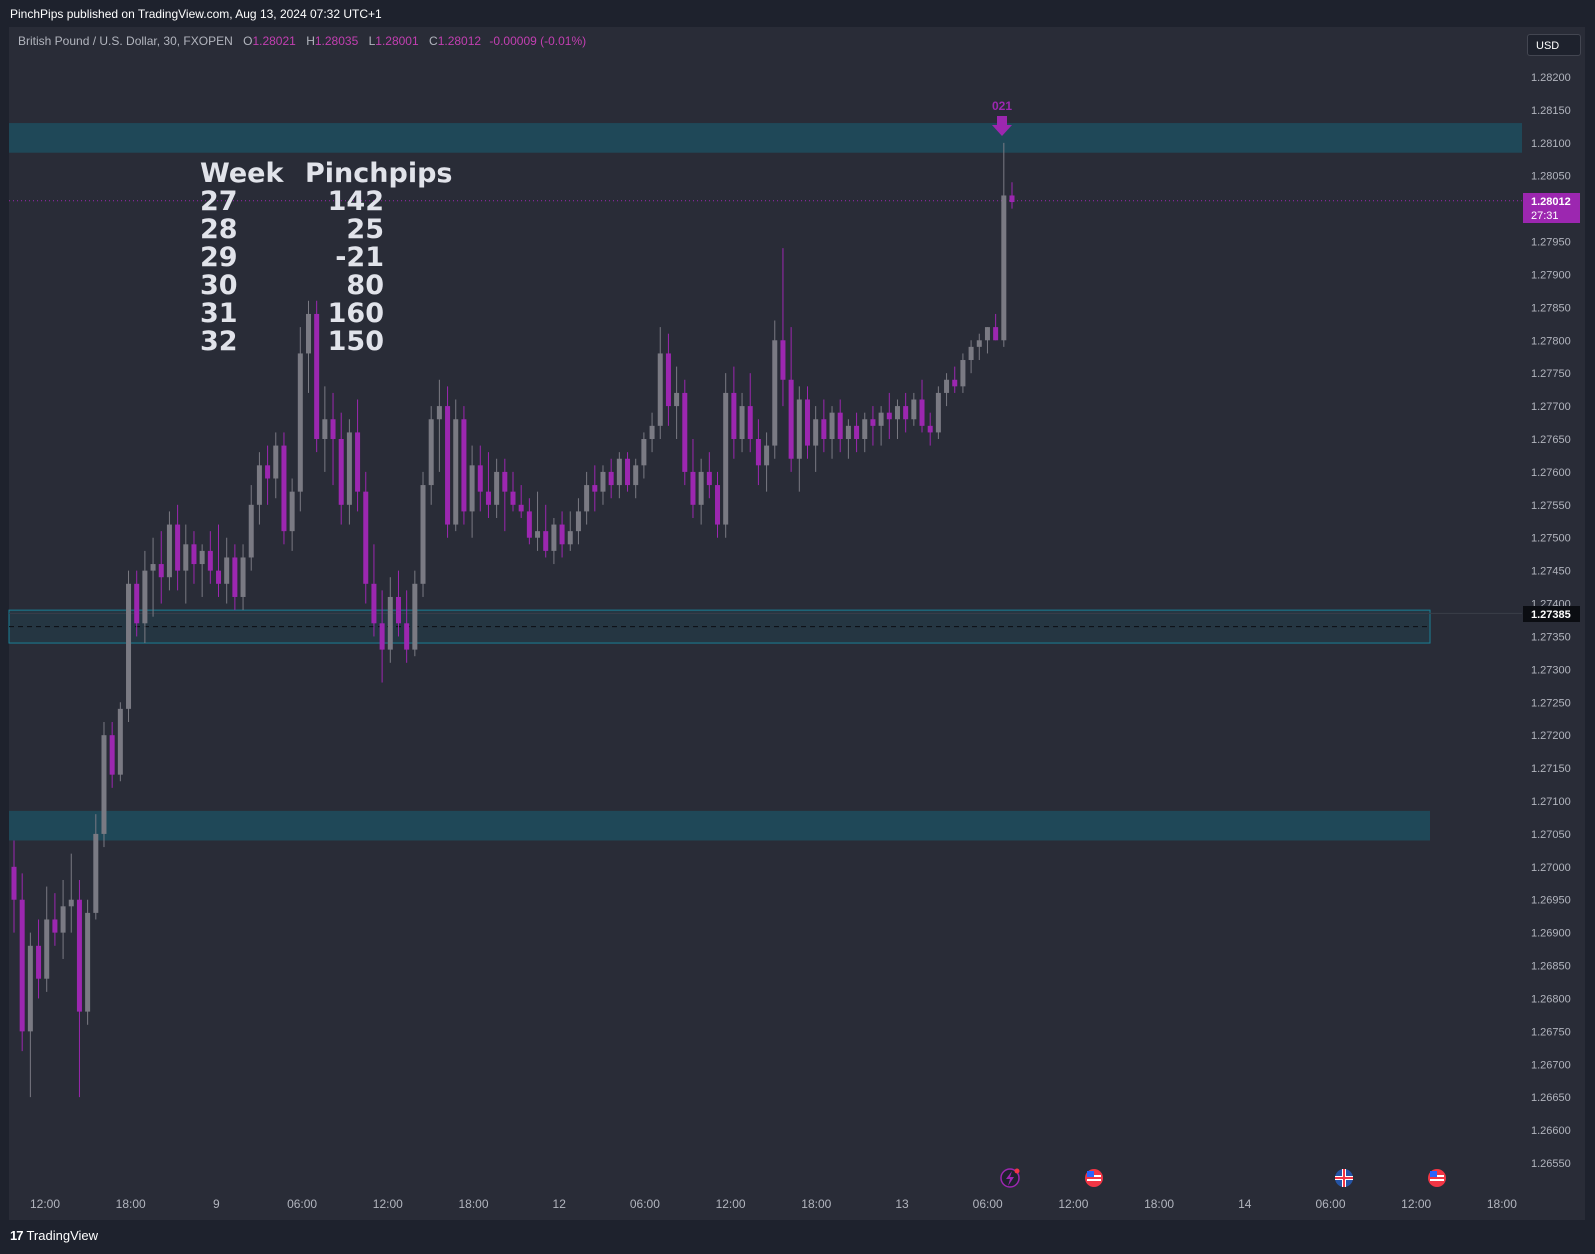  What do you see at coordinates (1554, 45) in the screenshot?
I see `currency-selector: USD` at bounding box center [1554, 45].